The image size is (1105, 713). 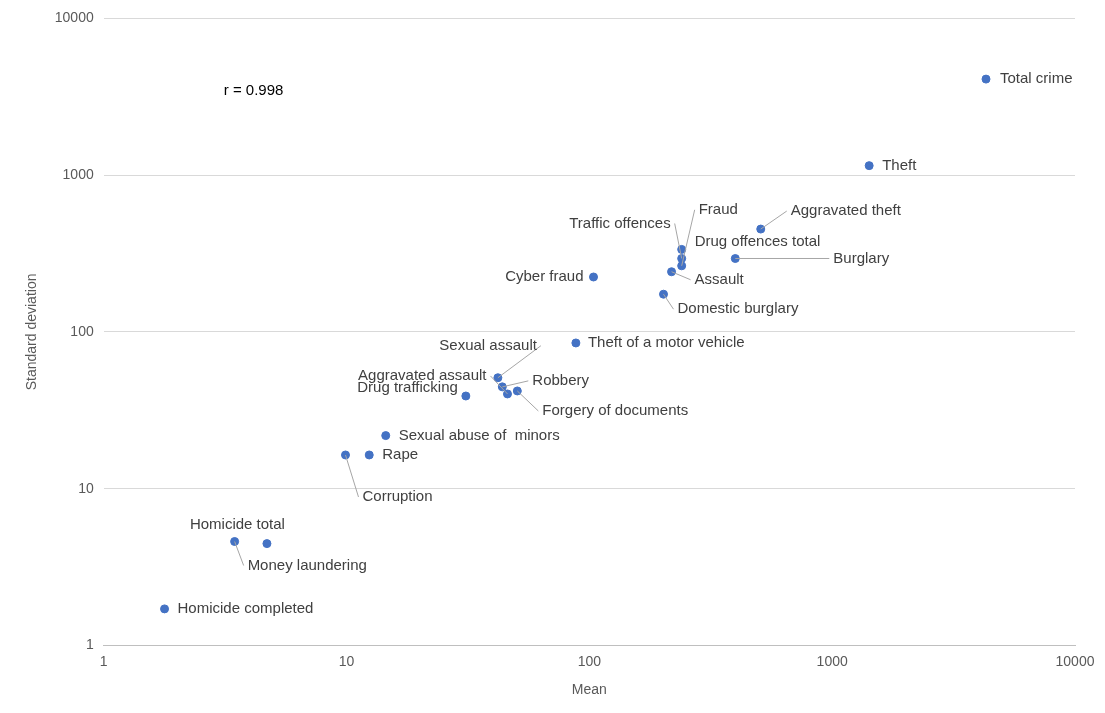 I want to click on annotation: Rape, so click(x=400, y=454).